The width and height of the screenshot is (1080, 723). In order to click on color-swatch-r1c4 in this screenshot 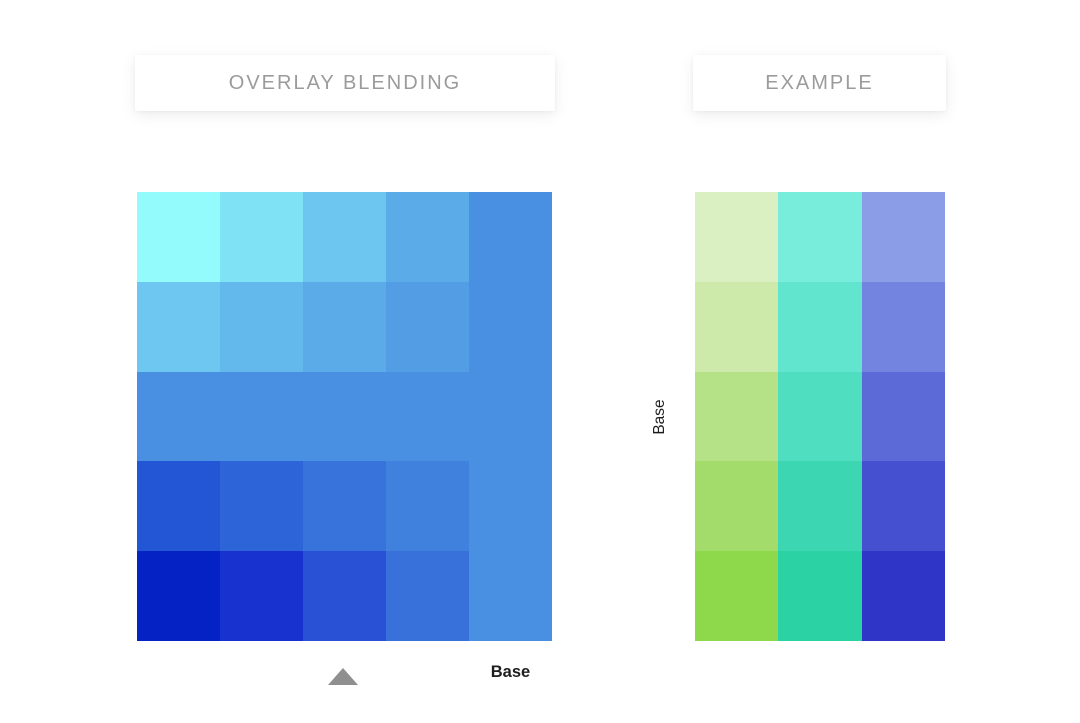, I will do `click(427, 237)`.